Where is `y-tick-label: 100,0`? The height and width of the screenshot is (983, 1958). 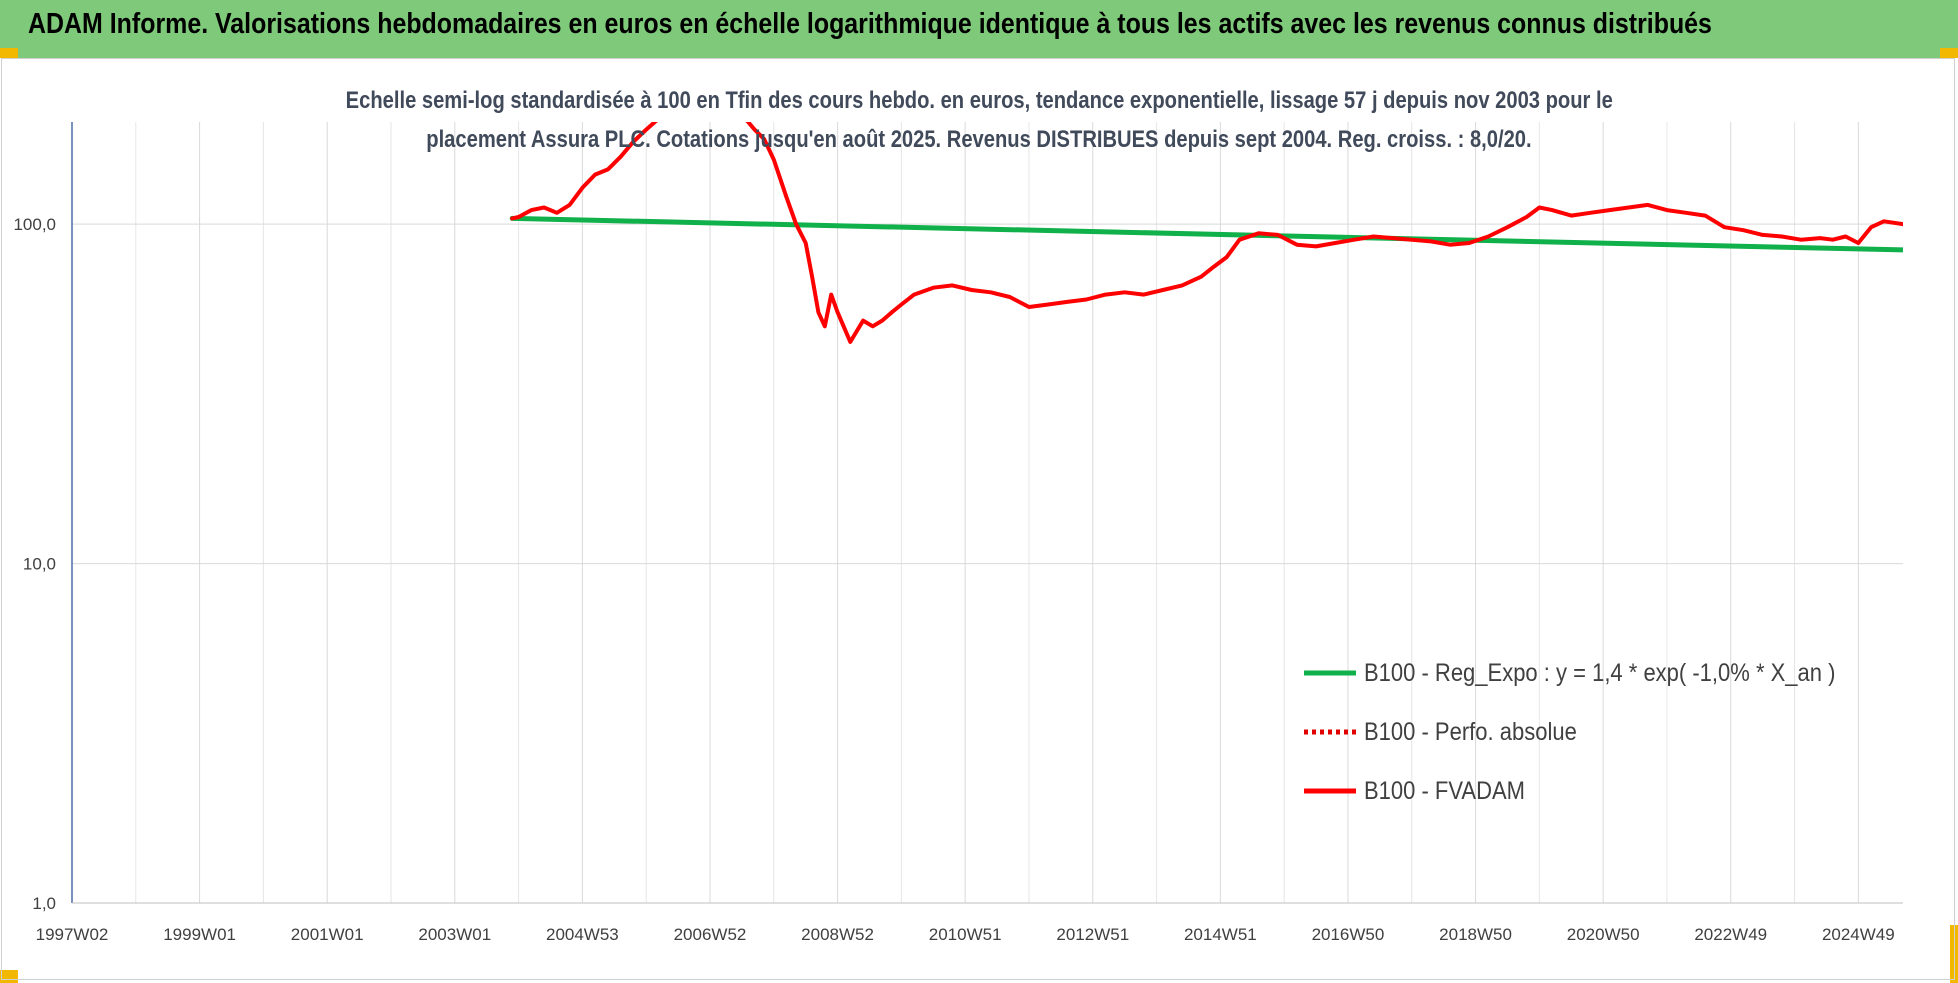
y-tick-label: 100,0 is located at coordinates (34, 224).